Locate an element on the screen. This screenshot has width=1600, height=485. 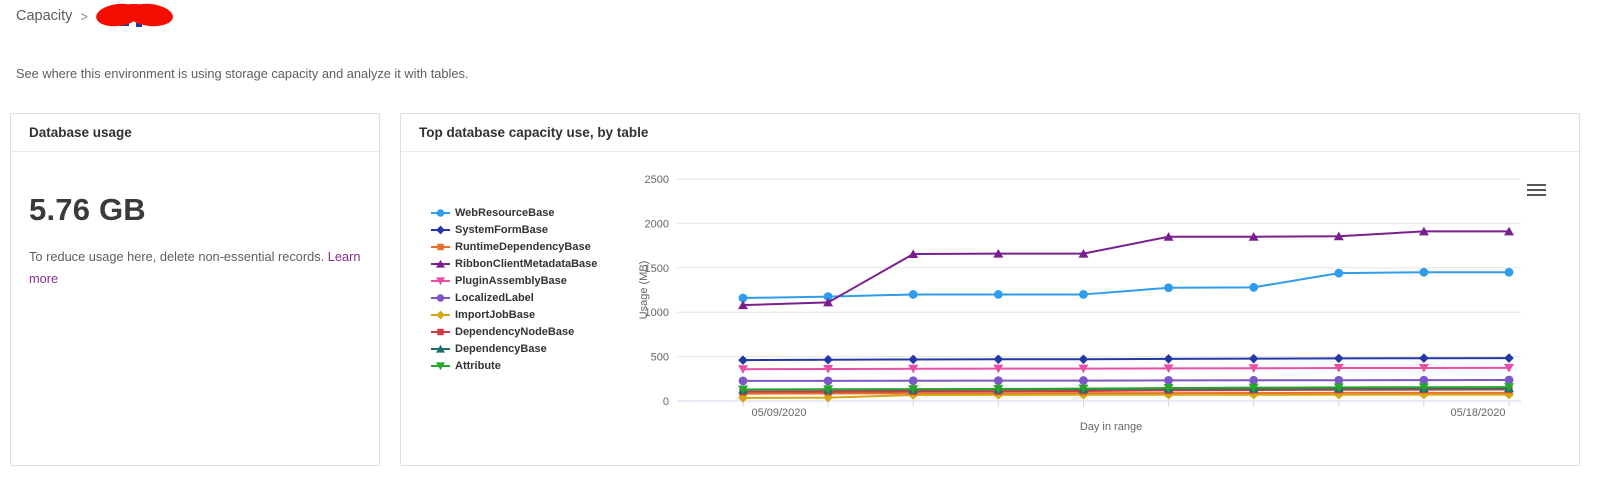
legend-item-PluginAssemblyBase: PluginAssemblyBase is located at coordinates (514, 280).